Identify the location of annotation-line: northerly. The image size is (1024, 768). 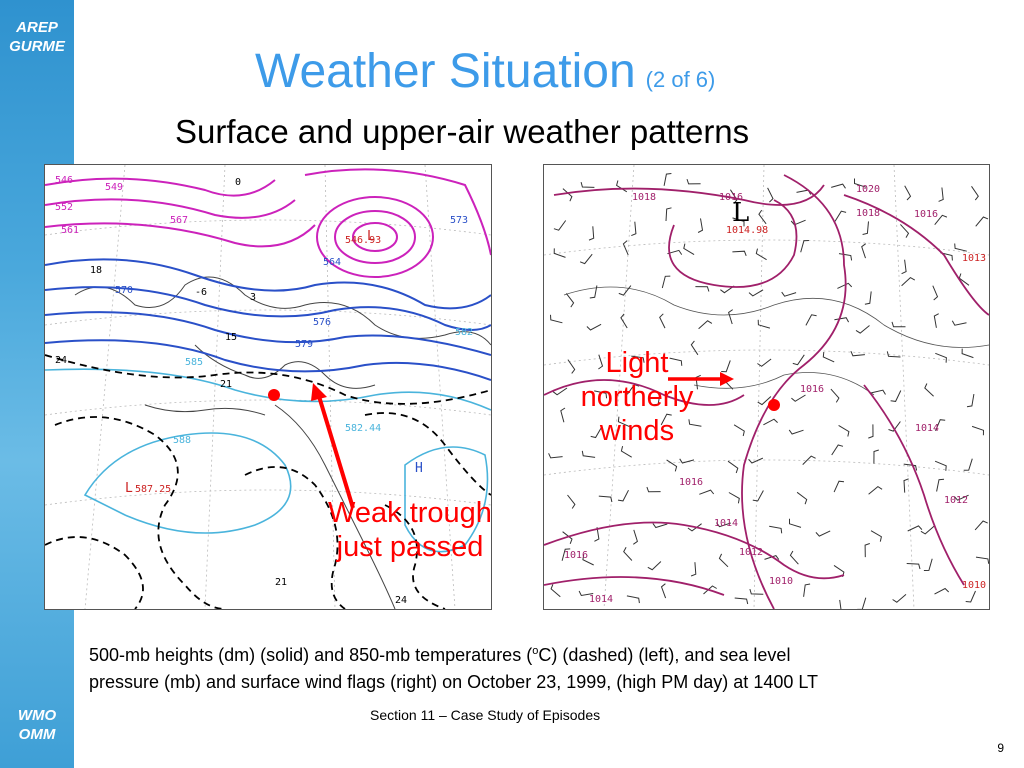
(637, 397).